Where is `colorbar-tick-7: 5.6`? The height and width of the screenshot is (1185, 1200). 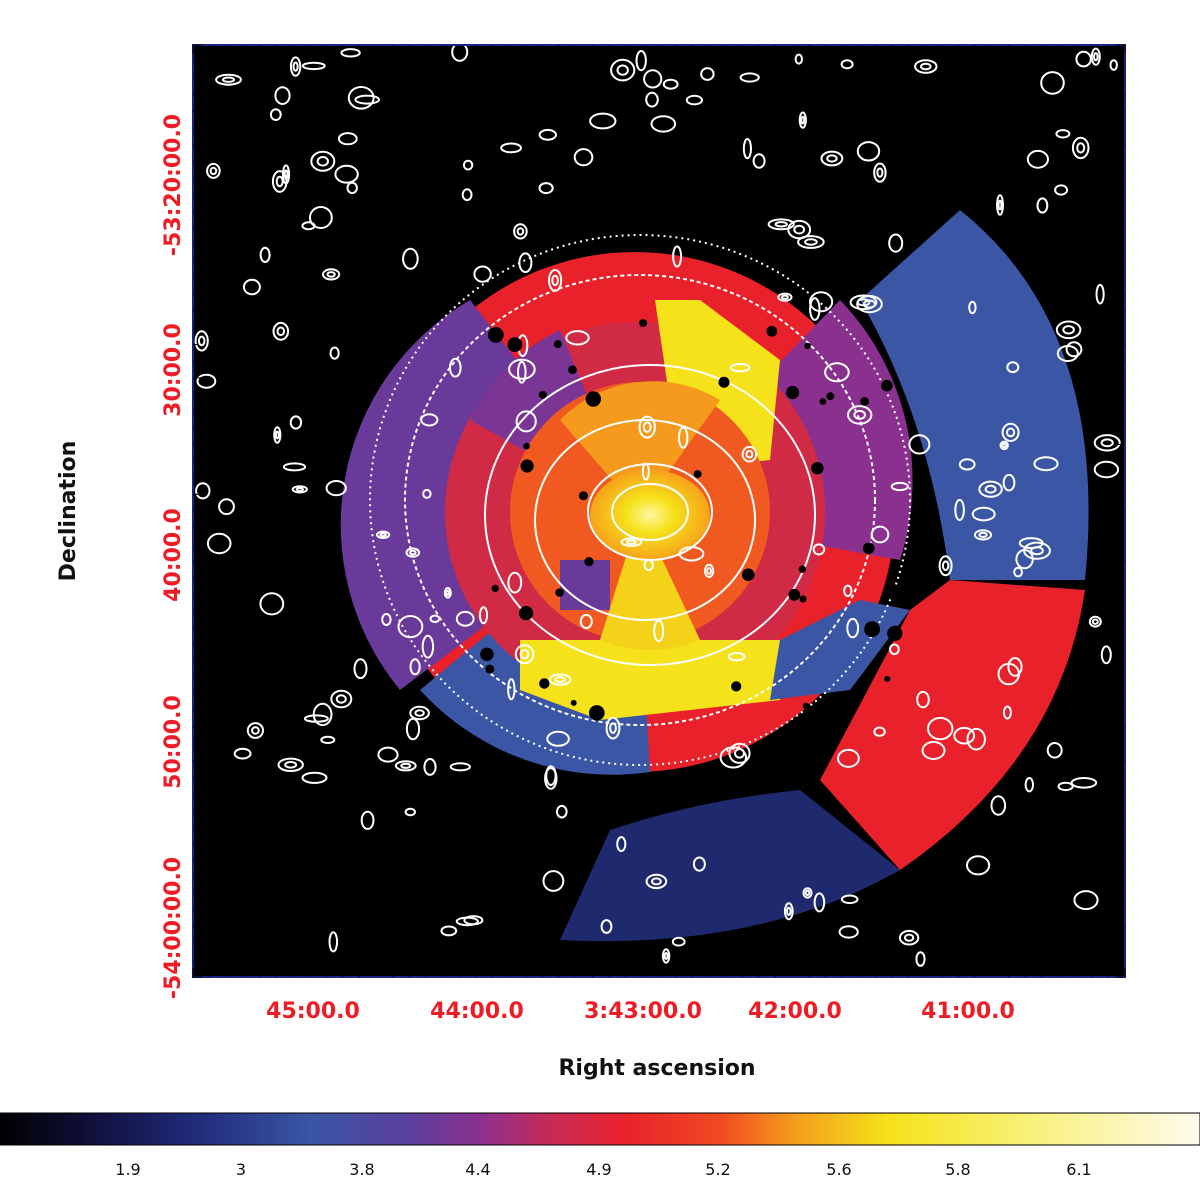
colorbar-tick-7: 5.6 is located at coordinates (838, 1169).